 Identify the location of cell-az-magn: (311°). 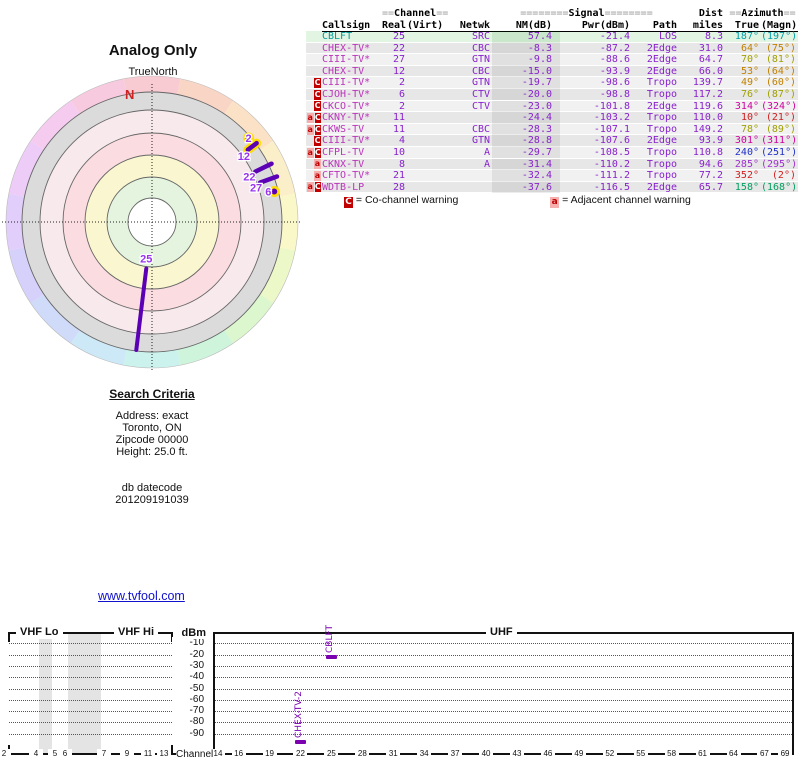
(779, 141).